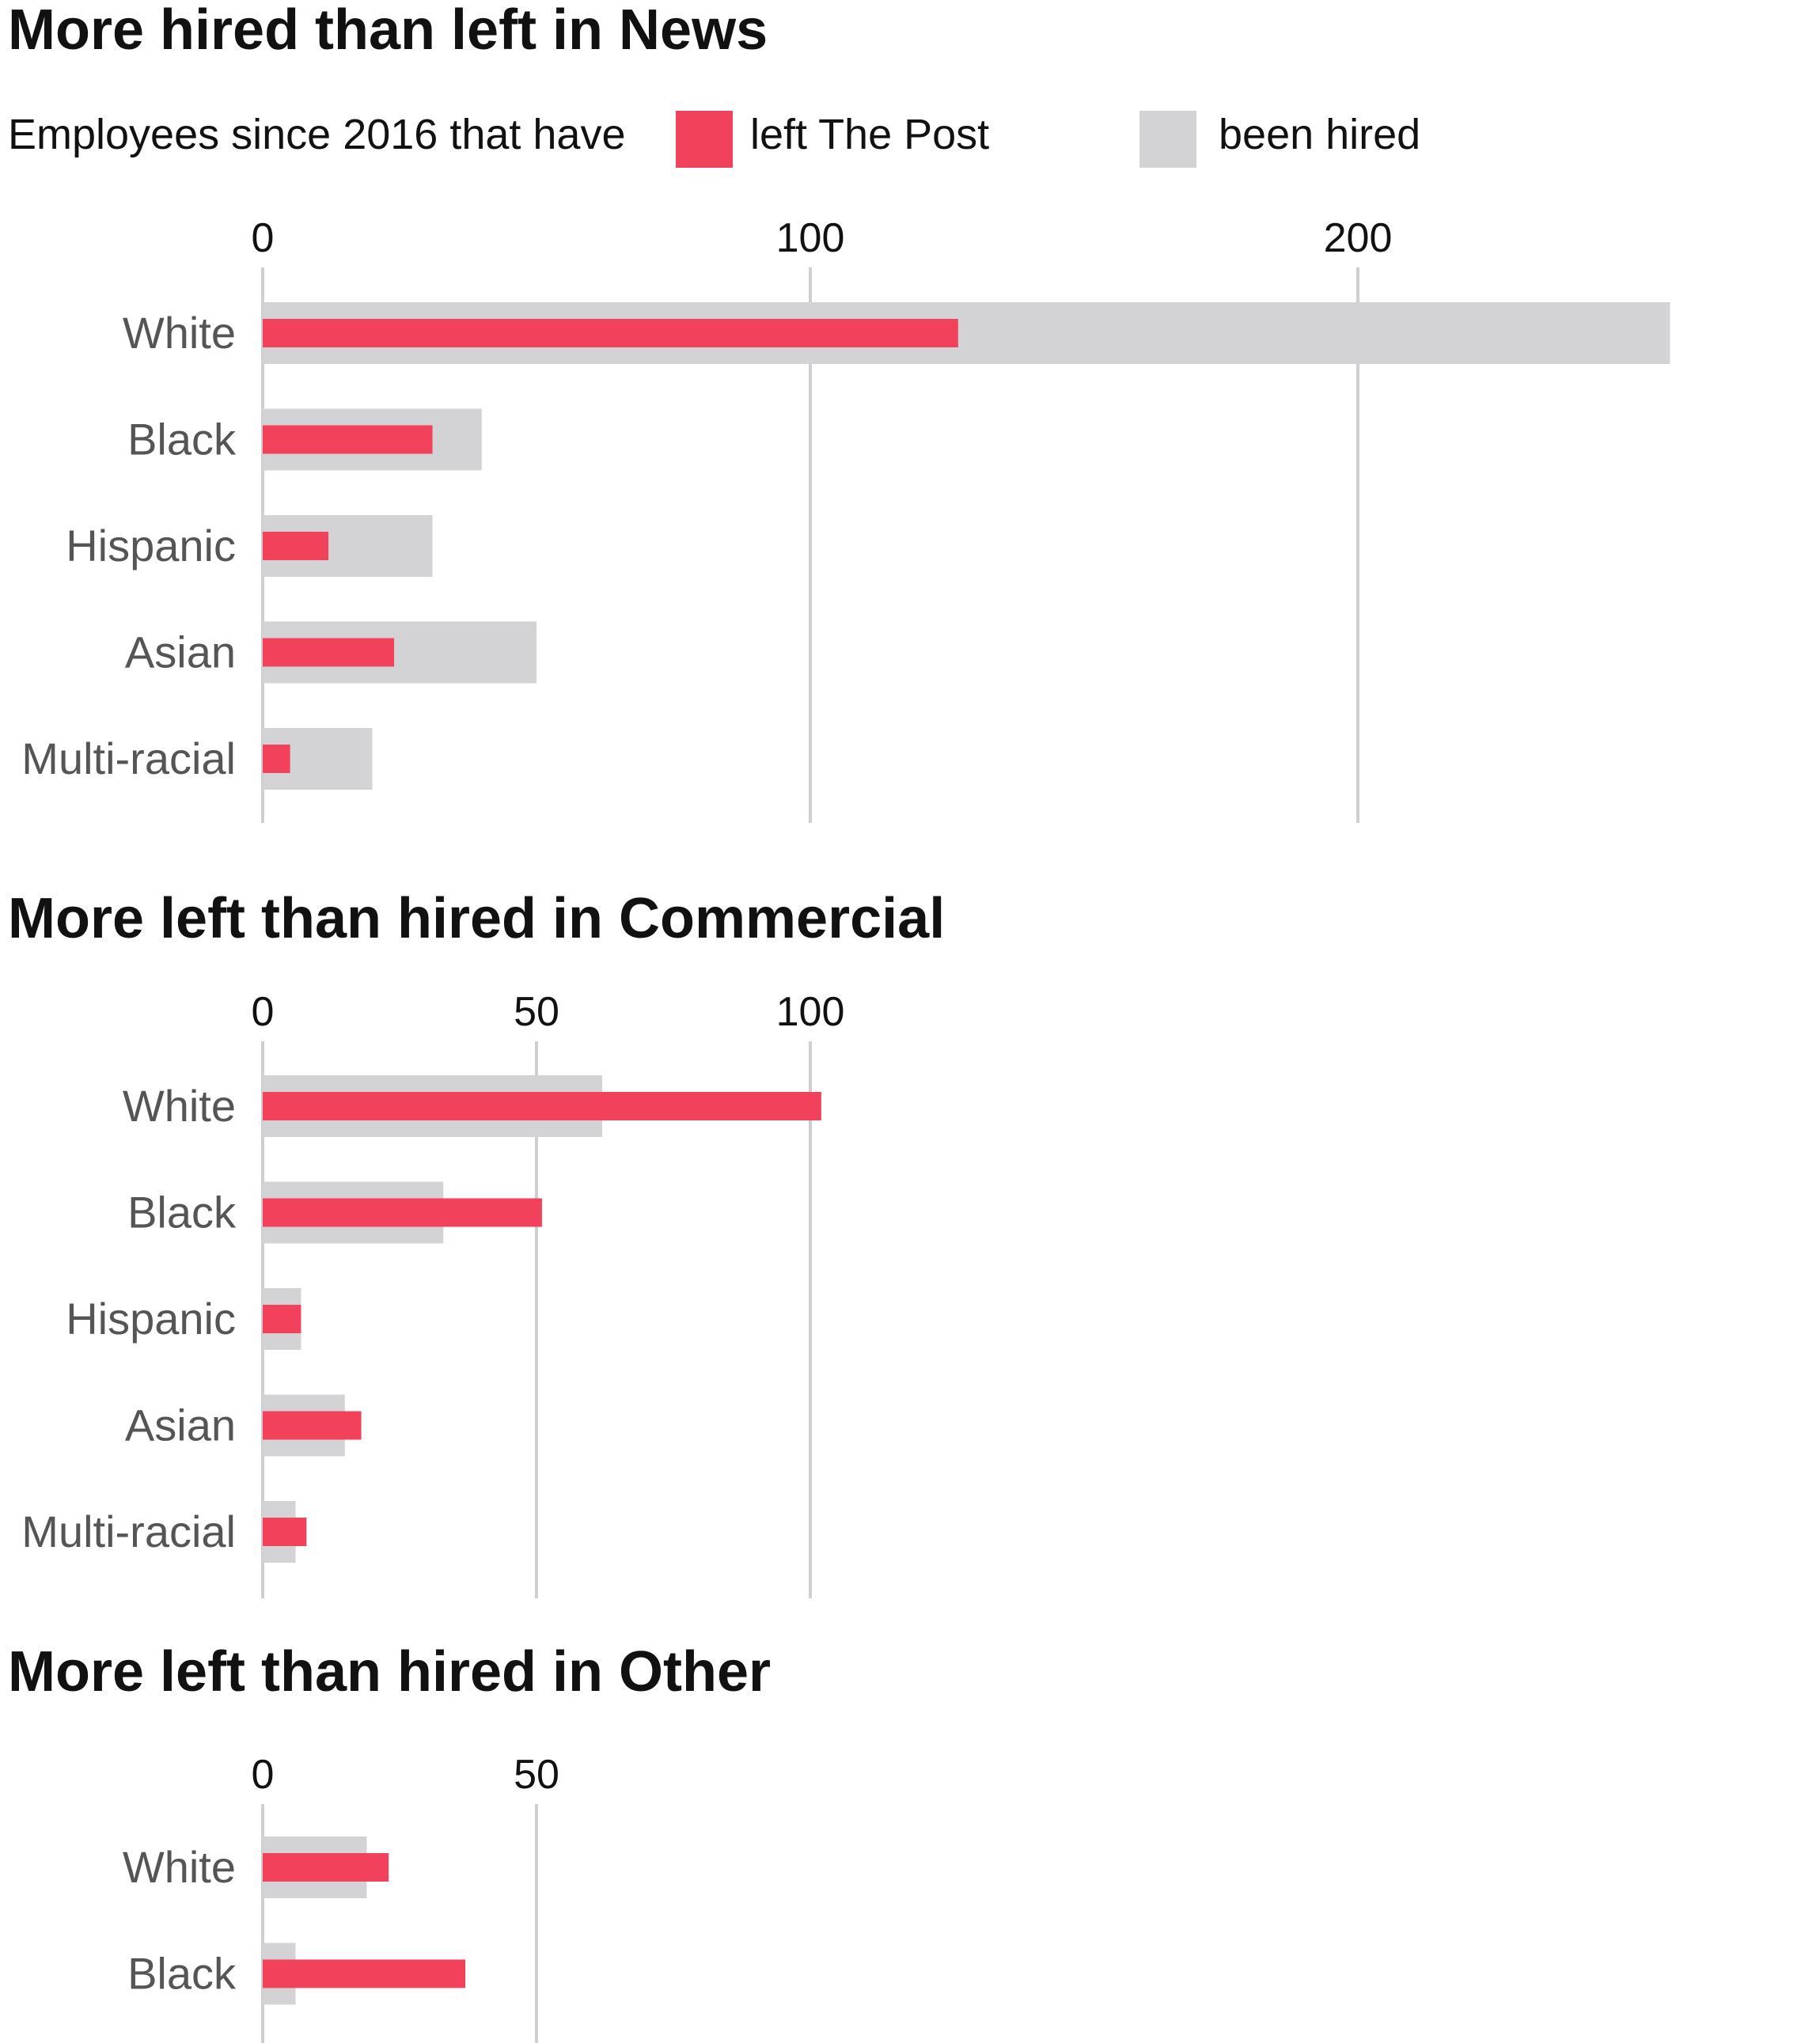 This screenshot has width=1820, height=2043. What do you see at coordinates (869, 134) in the screenshot?
I see `legend-left-label: left The Post` at bounding box center [869, 134].